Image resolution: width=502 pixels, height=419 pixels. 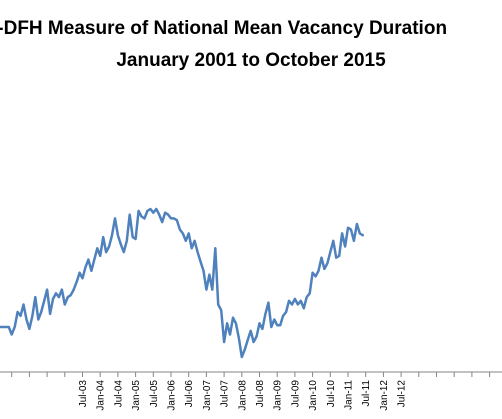 I want to click on x-tick-label: Jul-05, so click(x=154, y=394).